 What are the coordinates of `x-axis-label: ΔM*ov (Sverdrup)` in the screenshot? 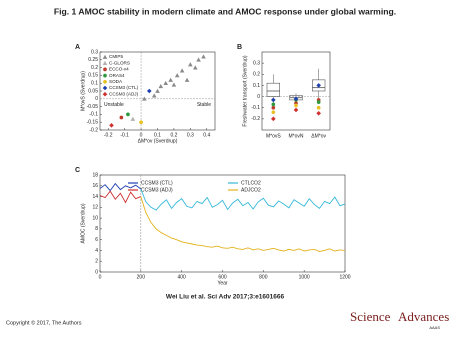 It's located at (158, 141).